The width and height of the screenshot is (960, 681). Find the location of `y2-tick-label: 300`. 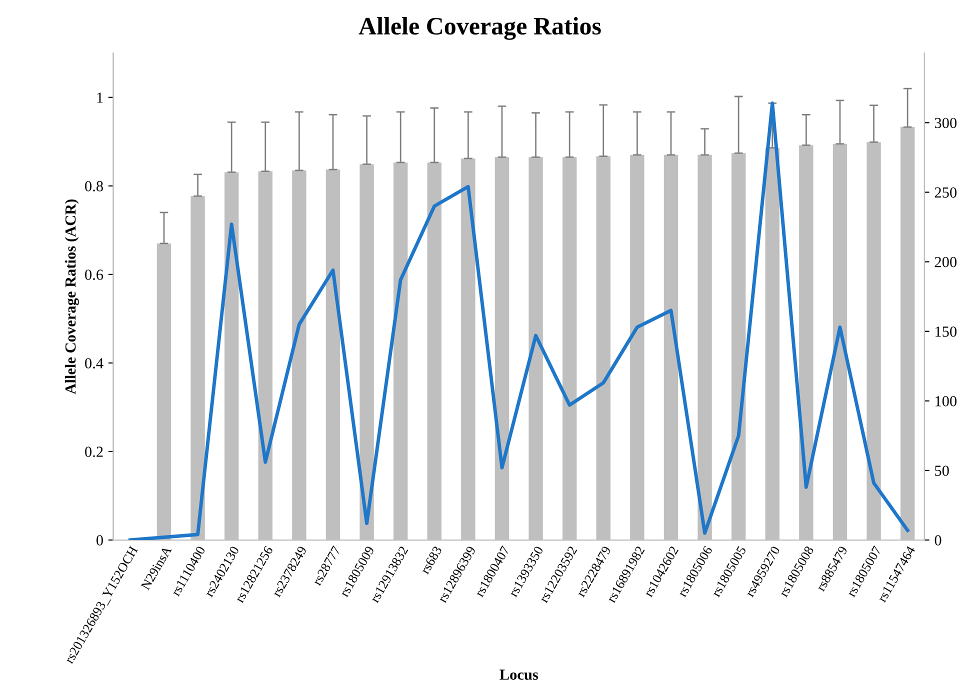

y2-tick-label: 300 is located at coordinates (945, 123).